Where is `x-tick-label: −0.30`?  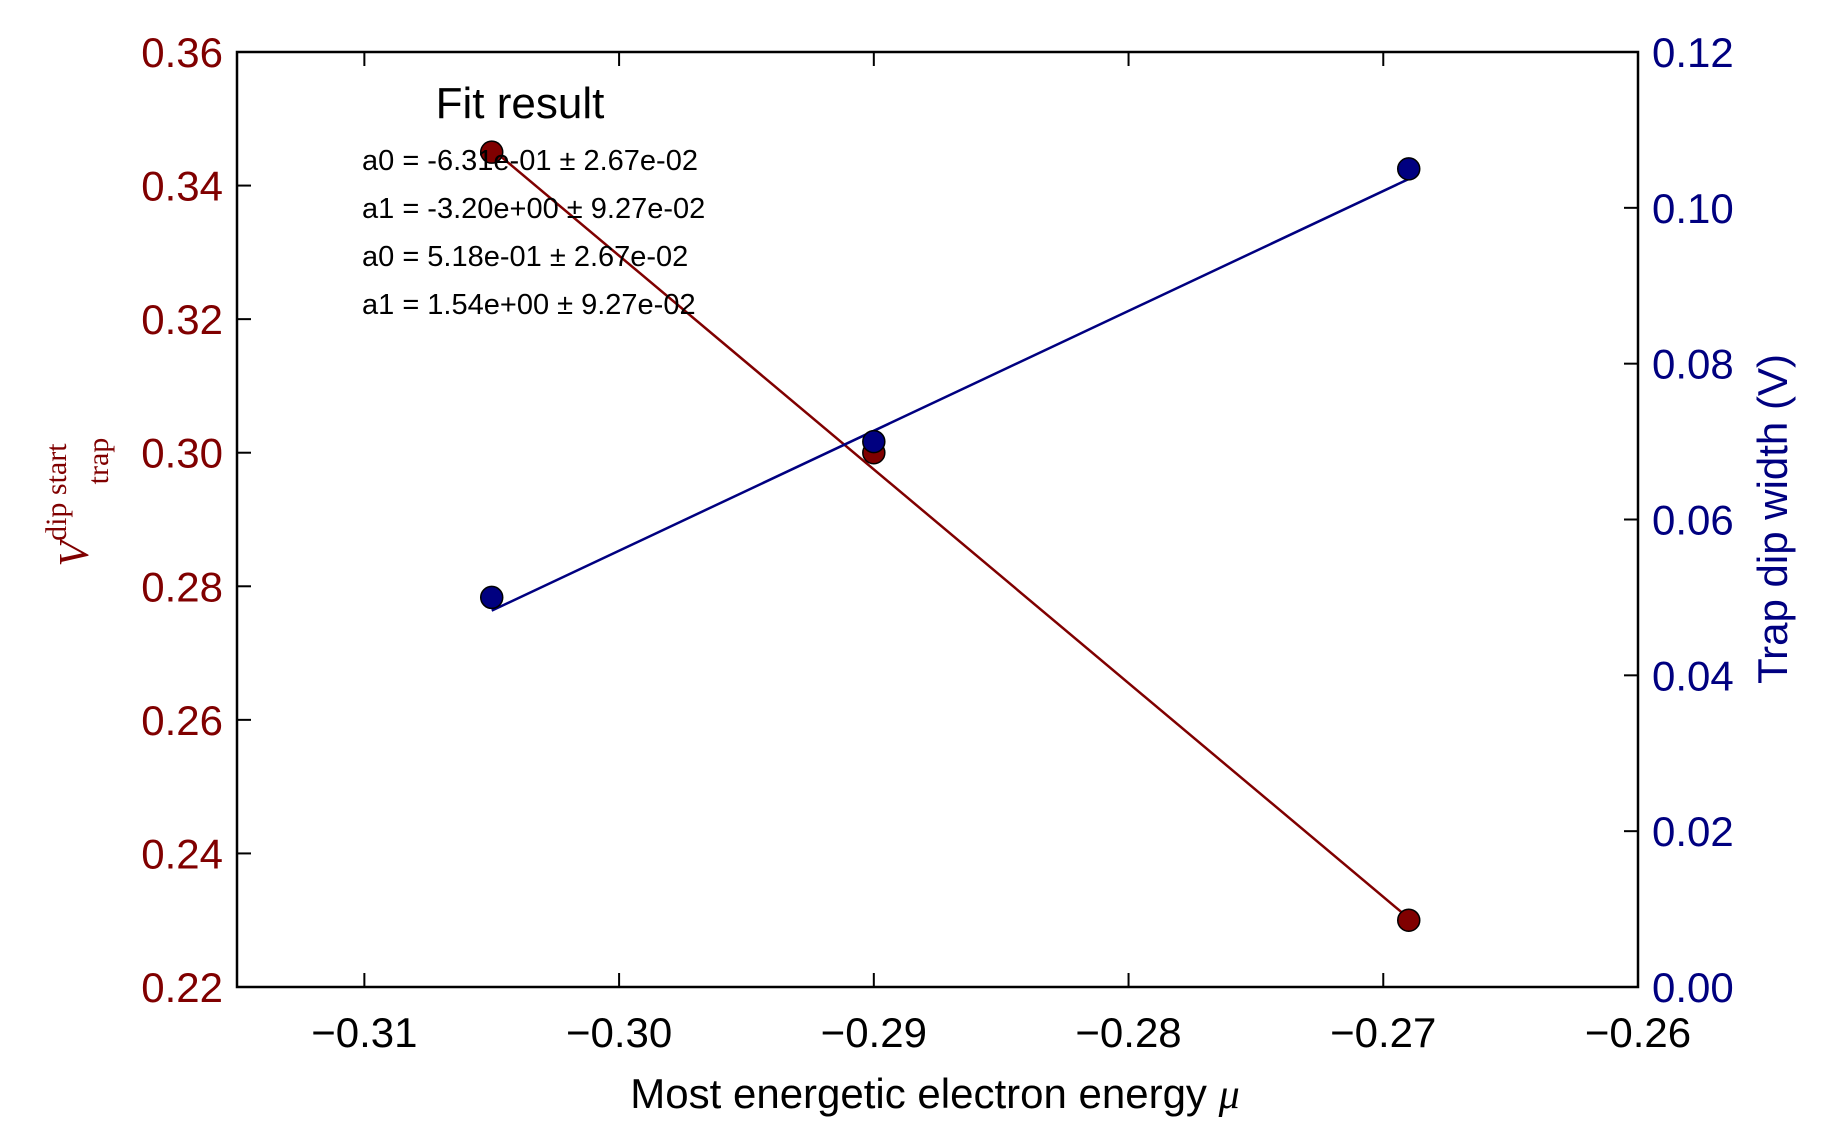
x-tick-label: −0.30 is located at coordinates (619, 1032).